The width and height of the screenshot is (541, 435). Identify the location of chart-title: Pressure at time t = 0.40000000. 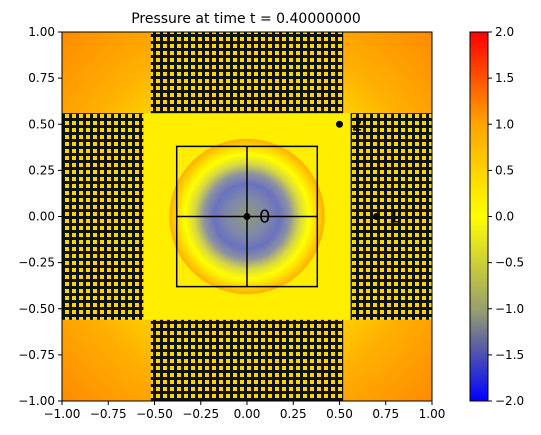
(246, 19).